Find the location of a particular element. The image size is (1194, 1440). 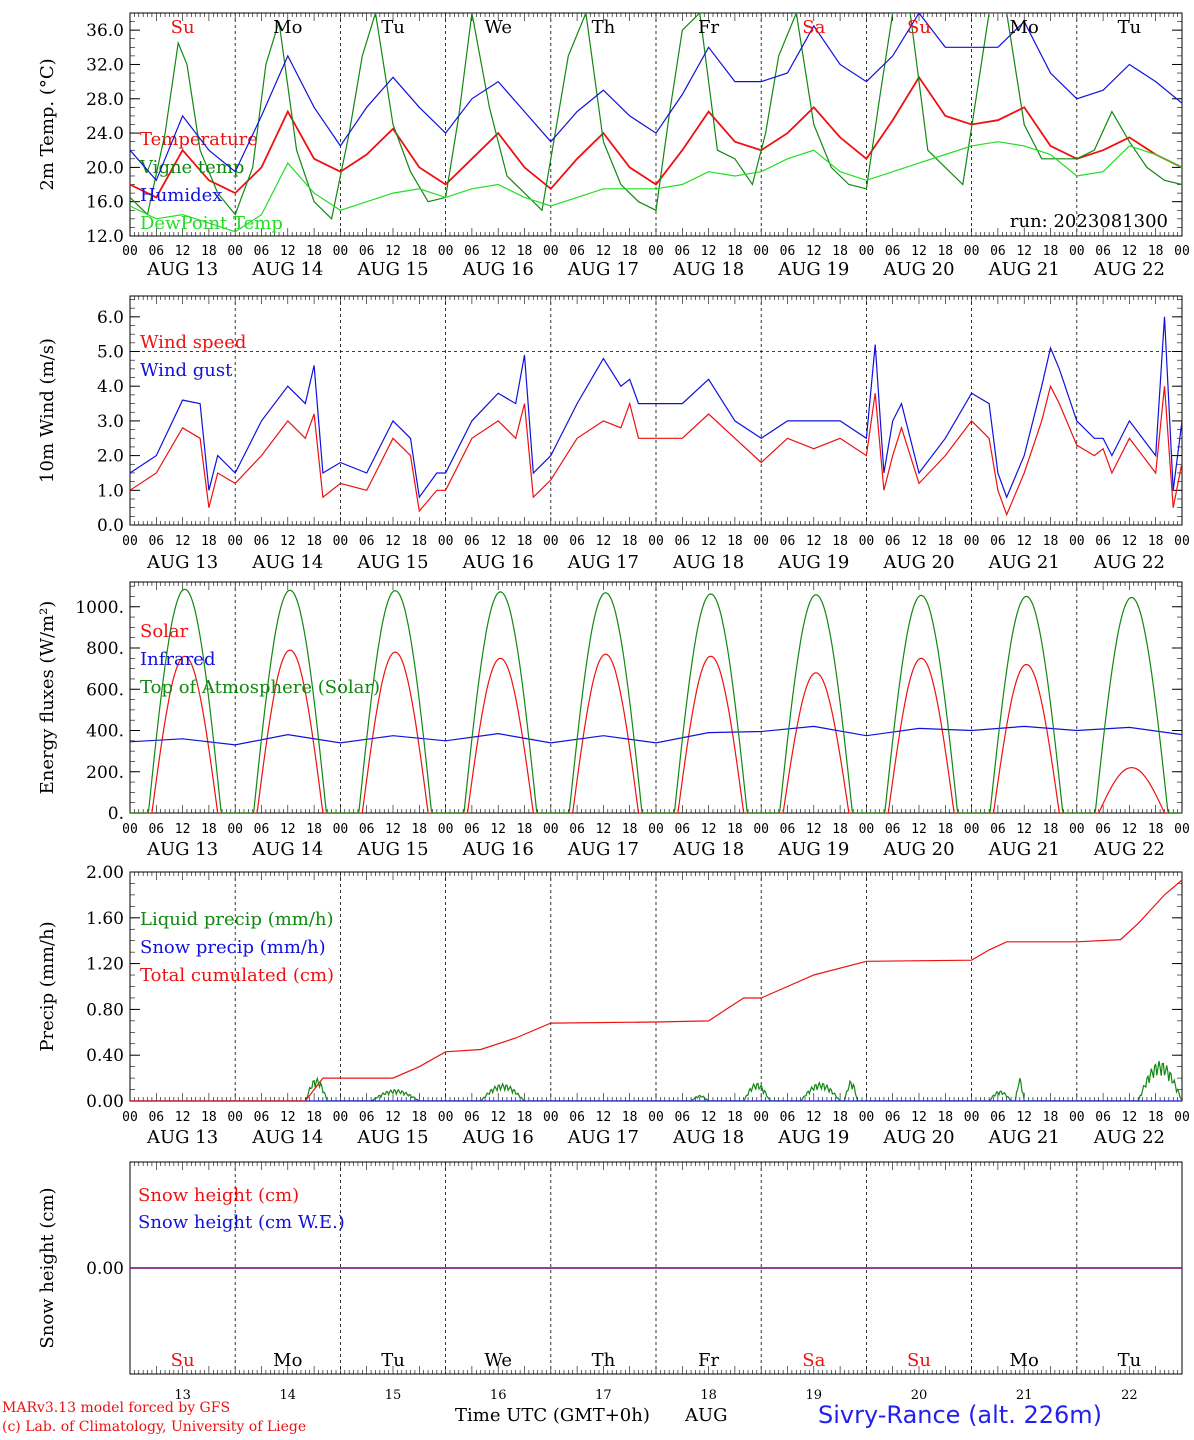

legend-entry: Total cumulated (cm) is located at coordinates (237, 975).